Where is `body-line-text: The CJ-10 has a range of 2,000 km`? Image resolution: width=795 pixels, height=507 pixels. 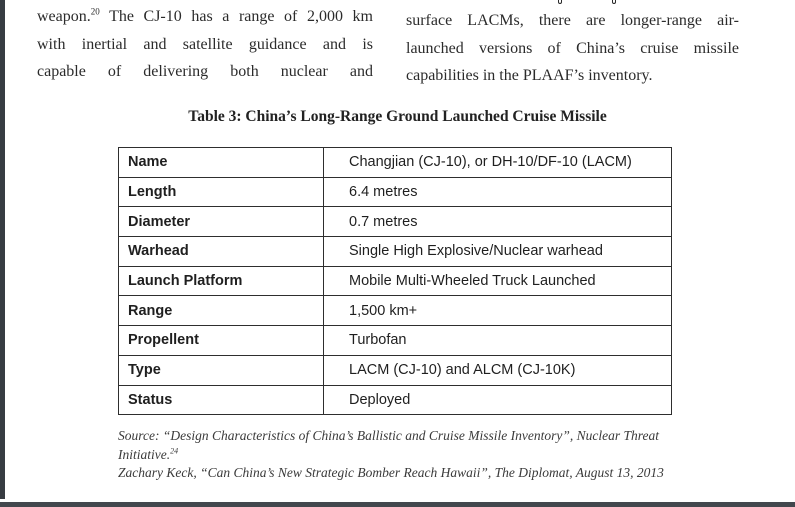 body-line-text: The CJ-10 has a range of 2,000 km is located at coordinates (236, 16).